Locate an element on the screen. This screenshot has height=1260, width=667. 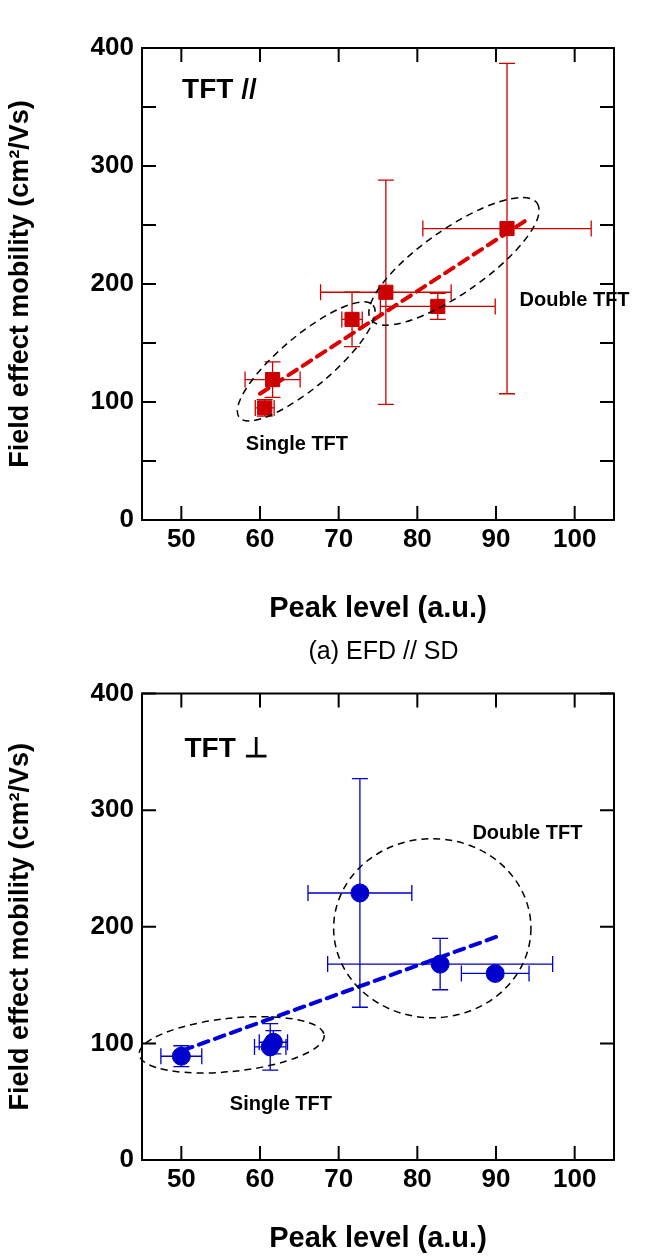
annotation: TFT // is located at coordinates (219, 89).